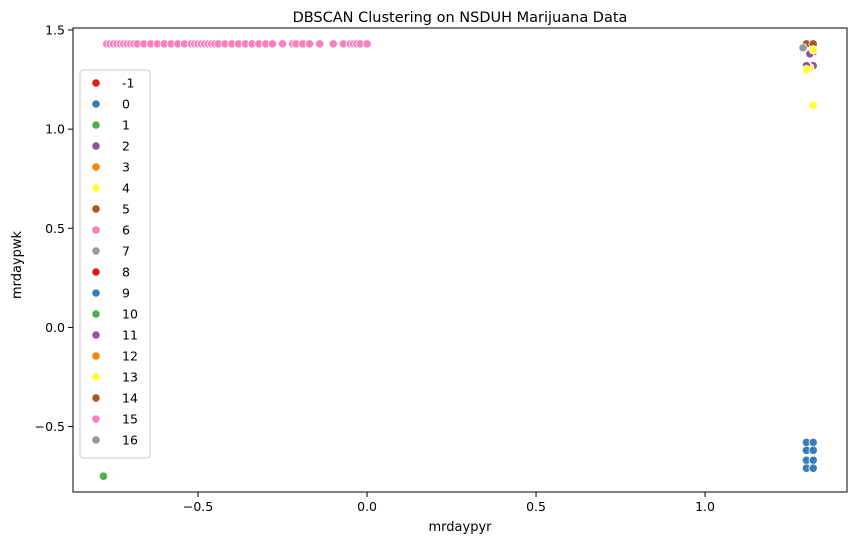 The width and height of the screenshot is (858, 545). What do you see at coordinates (130, 377) in the screenshot?
I see `legend-label: 13` at bounding box center [130, 377].